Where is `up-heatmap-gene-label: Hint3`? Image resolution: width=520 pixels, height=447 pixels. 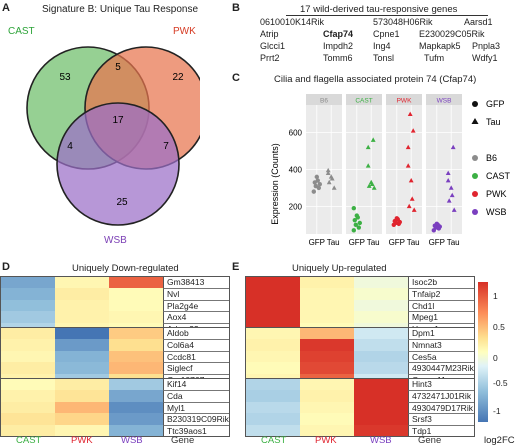
up-heatmap-gene-label: Hint3 is located at coordinates (441, 385).